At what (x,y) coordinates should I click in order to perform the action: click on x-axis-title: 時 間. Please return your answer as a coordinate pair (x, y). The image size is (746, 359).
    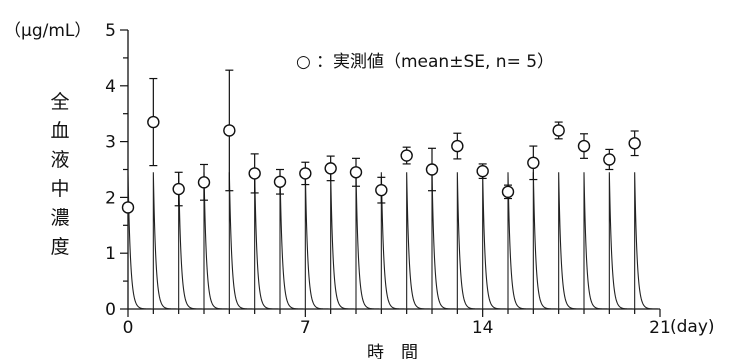
    Looking at the image, I should click on (392, 351).